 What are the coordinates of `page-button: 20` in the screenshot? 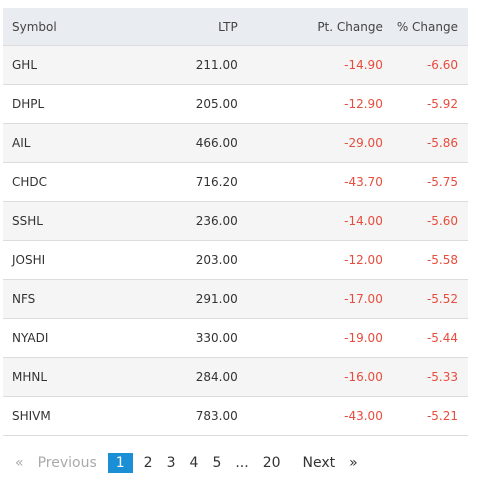 It's located at (271, 463).